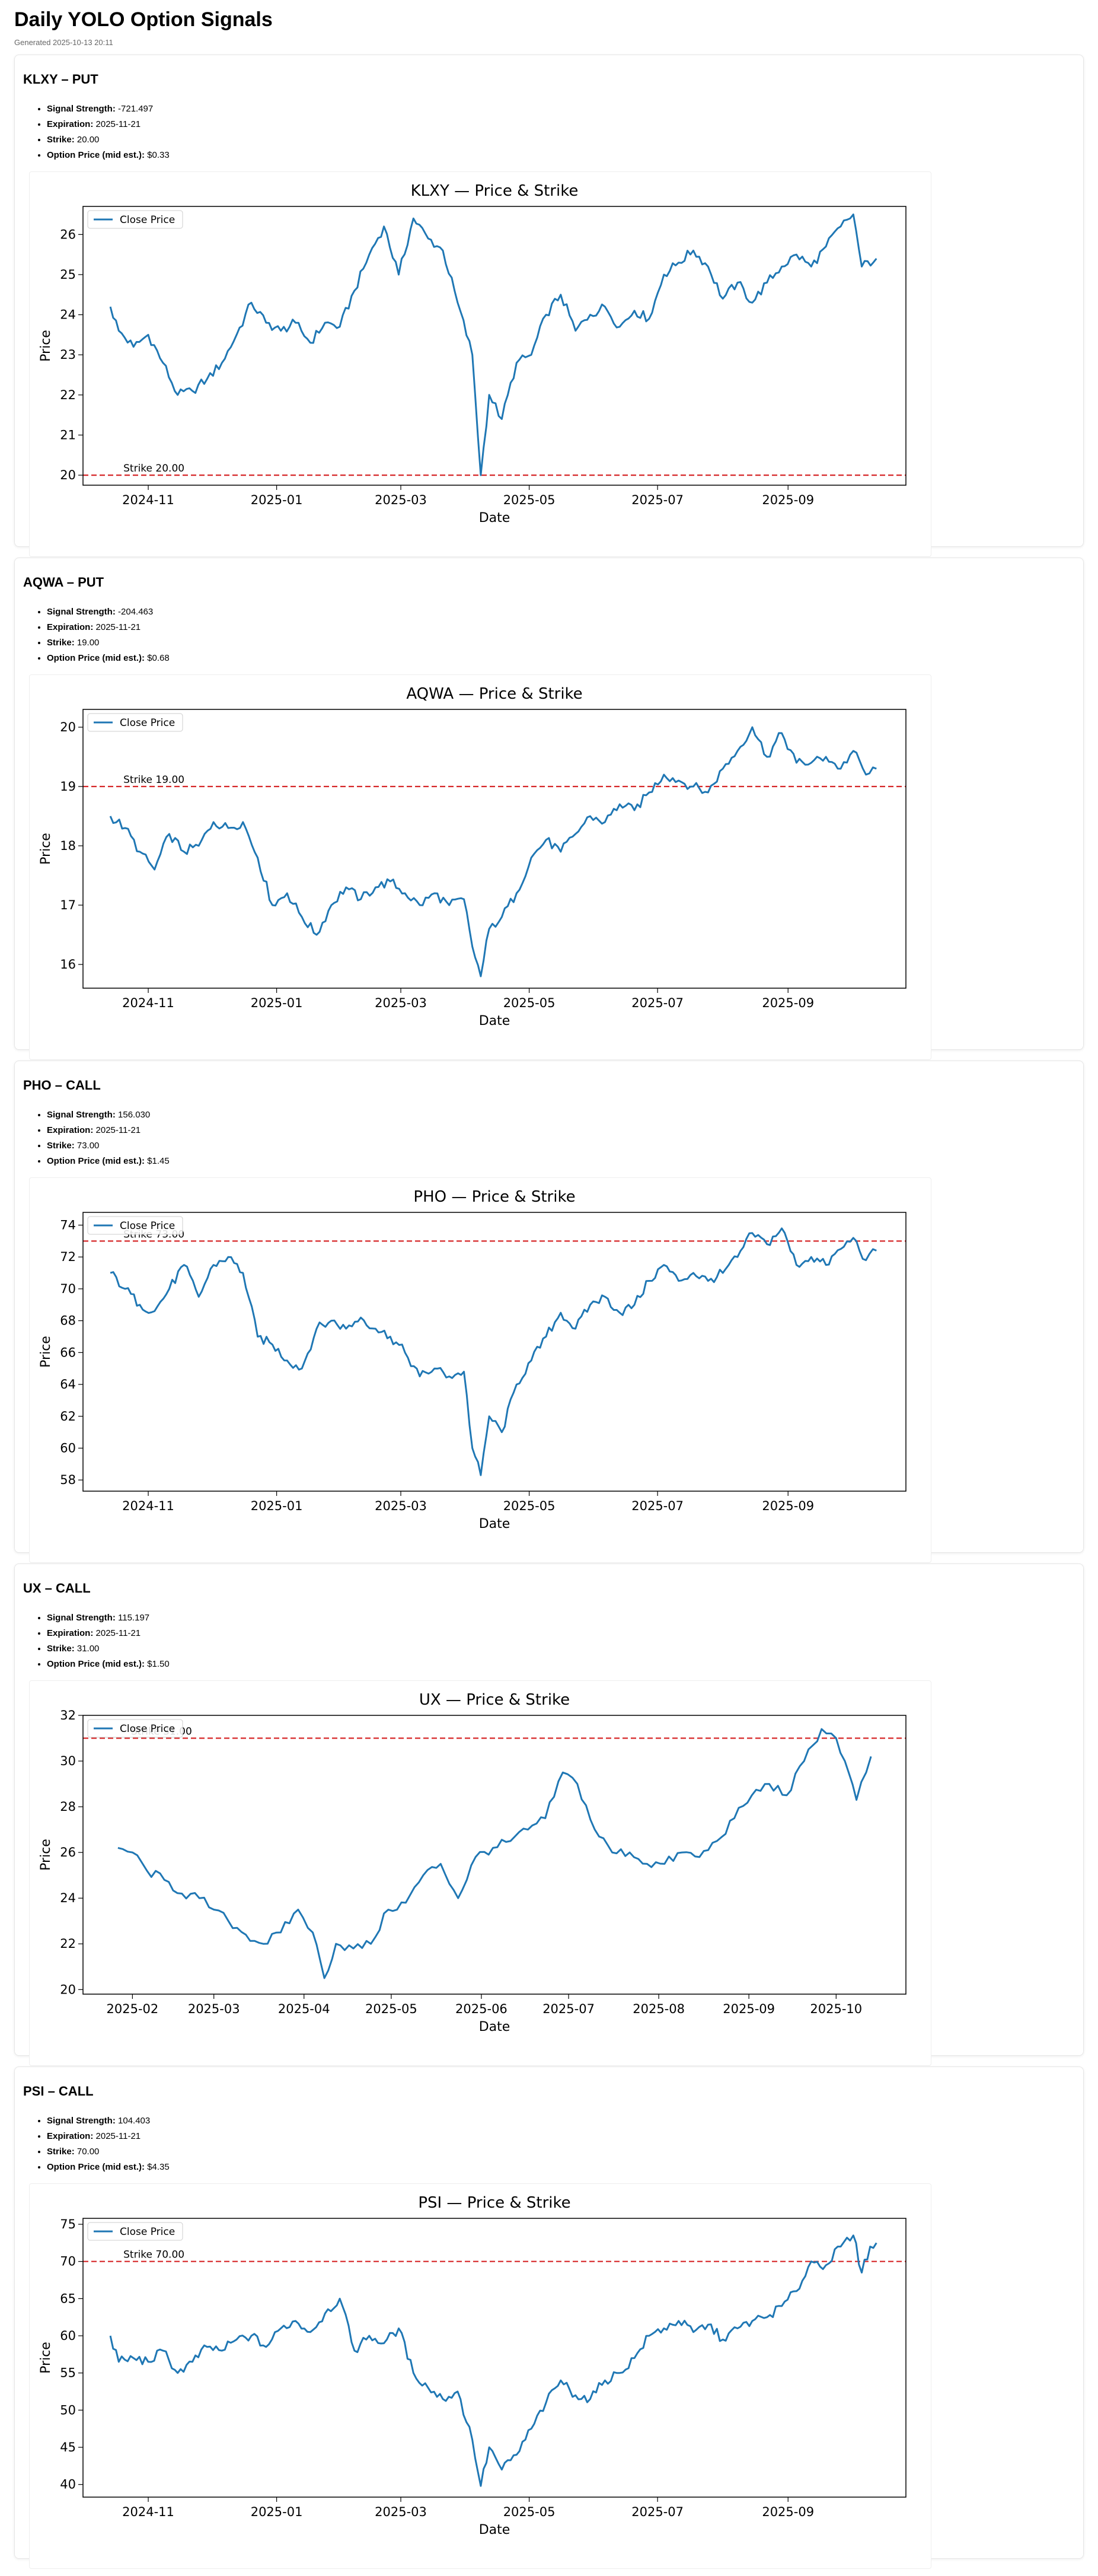 This screenshot has height=2576, width=1098. What do you see at coordinates (836, 2009) in the screenshot?
I see `x-tick-label: 2025-10` at bounding box center [836, 2009].